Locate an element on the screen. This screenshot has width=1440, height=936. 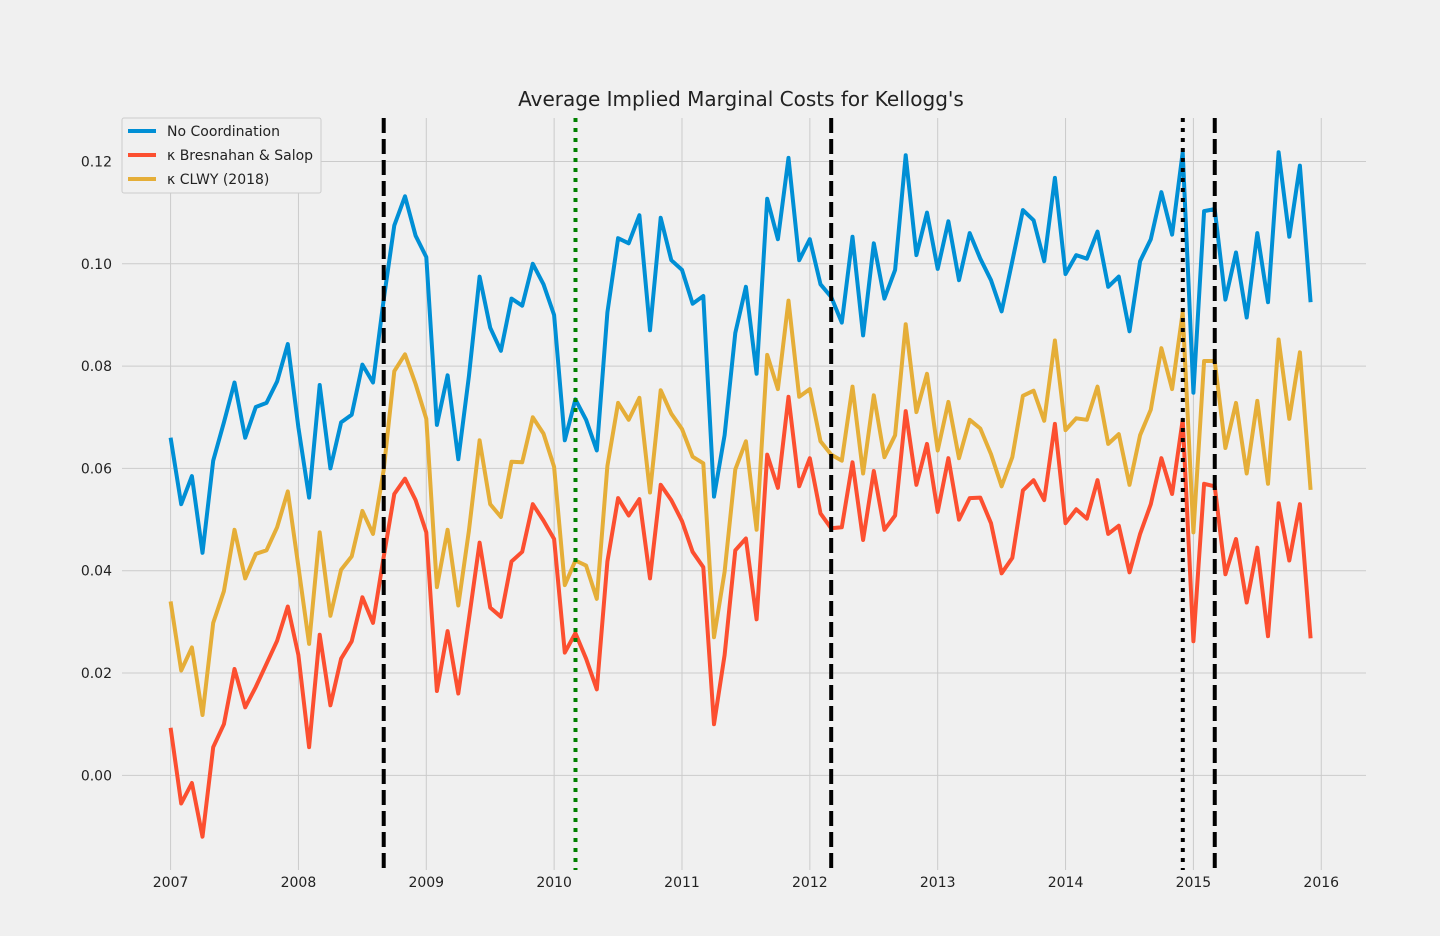
y-tick-label: 0.00 is located at coordinates (96, 776).